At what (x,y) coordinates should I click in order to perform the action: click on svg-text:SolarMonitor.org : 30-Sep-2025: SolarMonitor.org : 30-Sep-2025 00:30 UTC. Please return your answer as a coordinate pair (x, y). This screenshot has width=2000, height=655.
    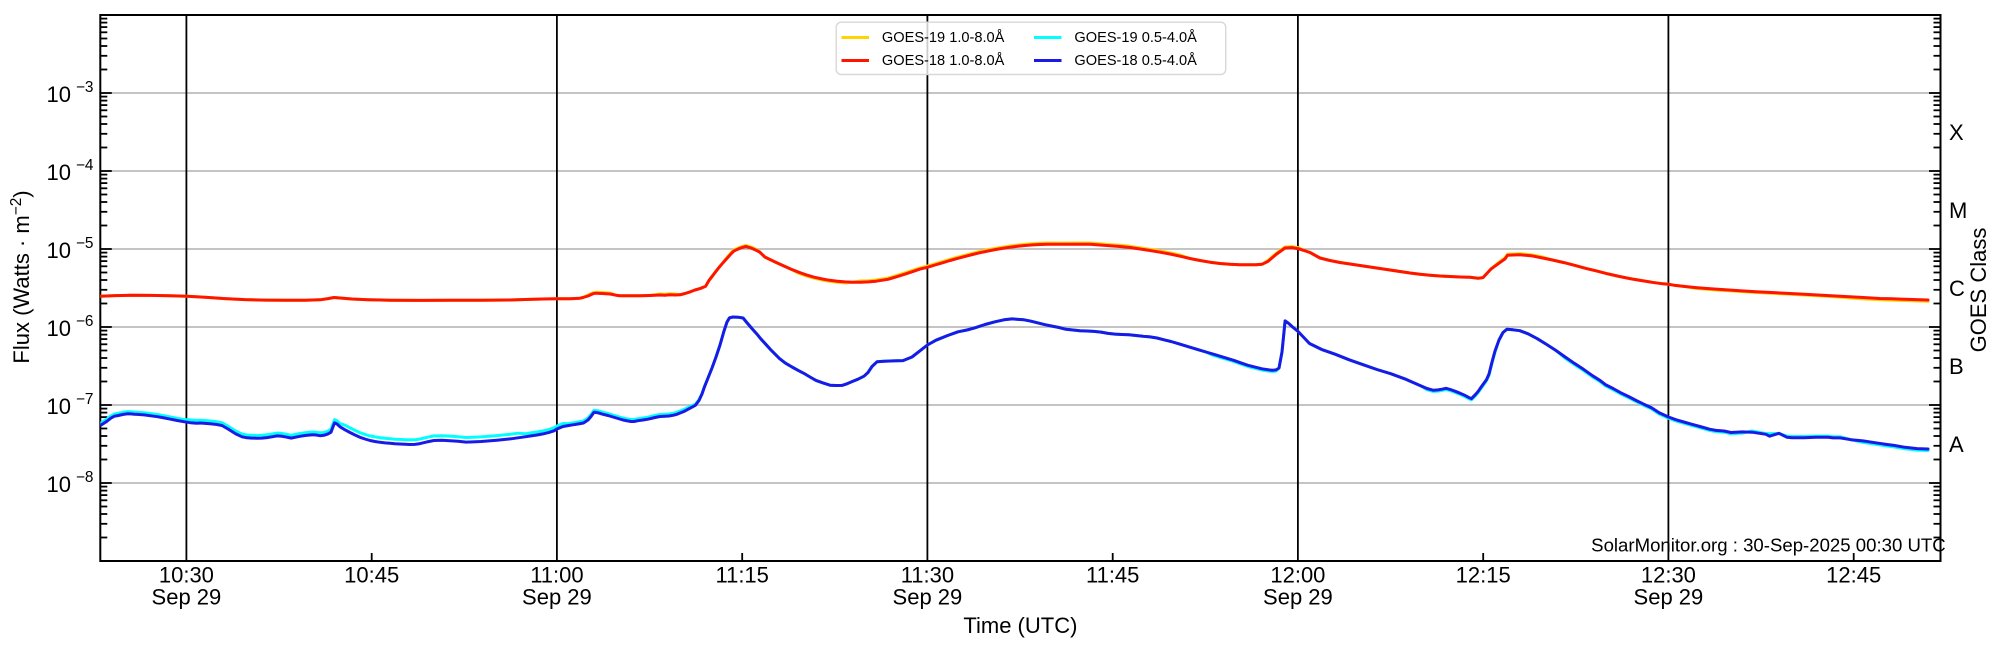
    Looking at the image, I should click on (1768, 545).